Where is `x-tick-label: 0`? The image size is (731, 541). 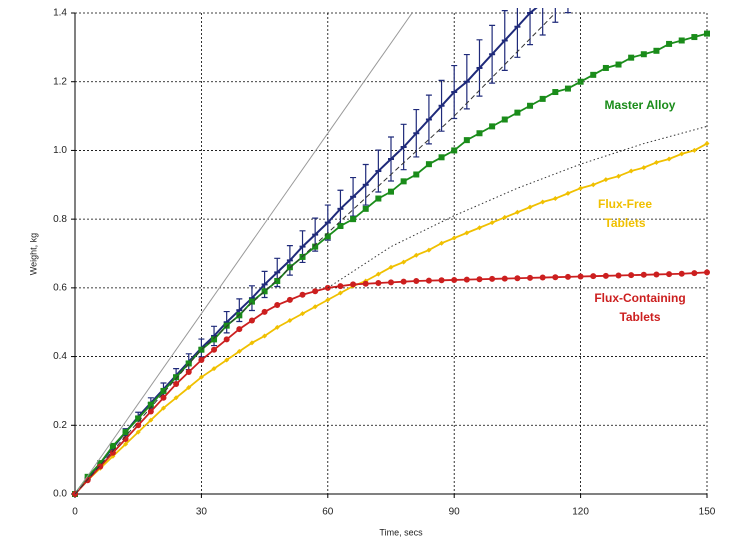 x-tick-label: 0 is located at coordinates (75, 512).